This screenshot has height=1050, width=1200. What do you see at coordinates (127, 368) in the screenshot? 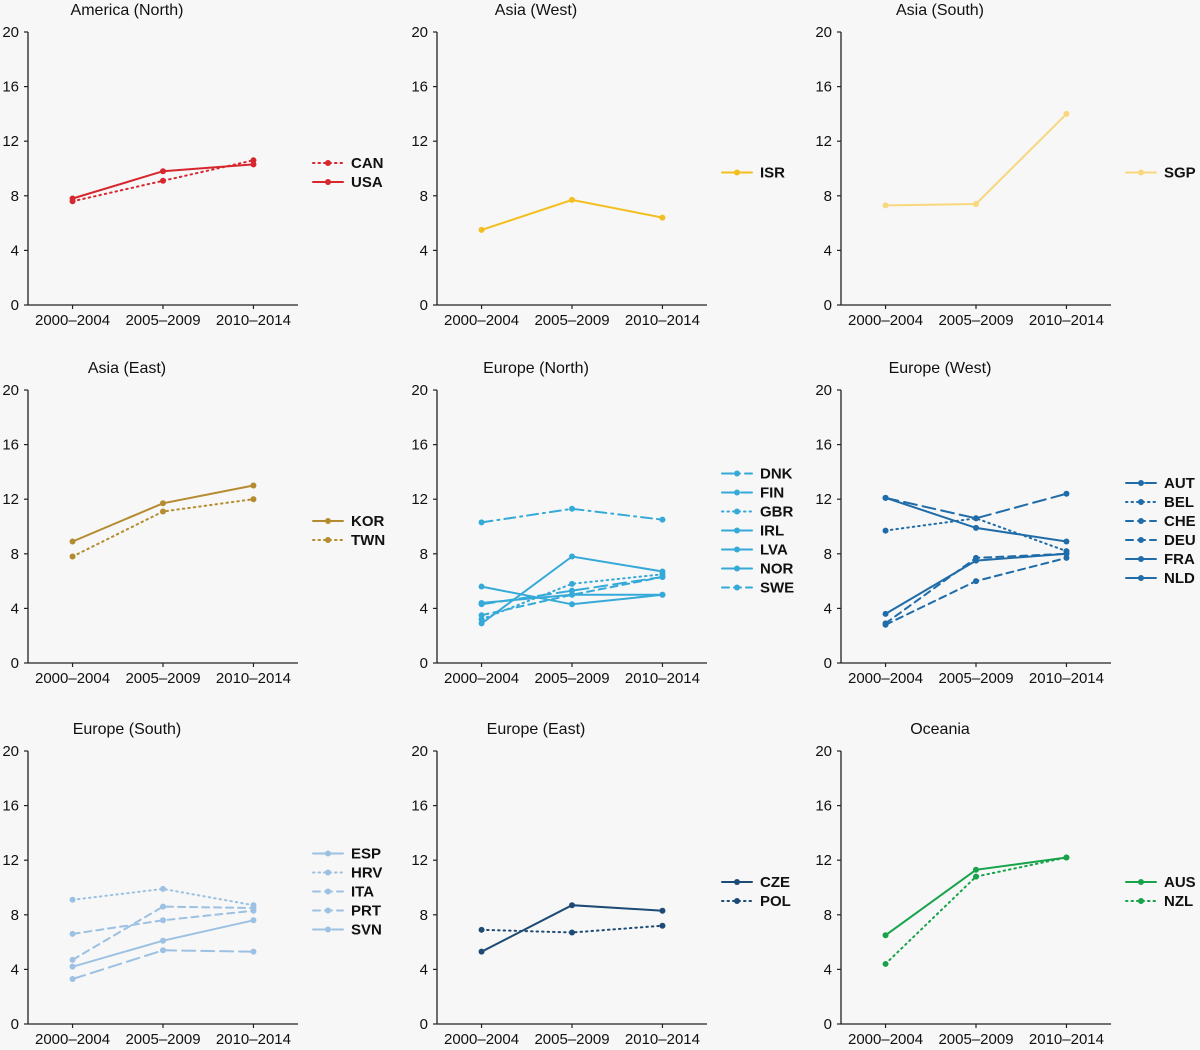
I see `chart-title: Asia (East)` at bounding box center [127, 368].